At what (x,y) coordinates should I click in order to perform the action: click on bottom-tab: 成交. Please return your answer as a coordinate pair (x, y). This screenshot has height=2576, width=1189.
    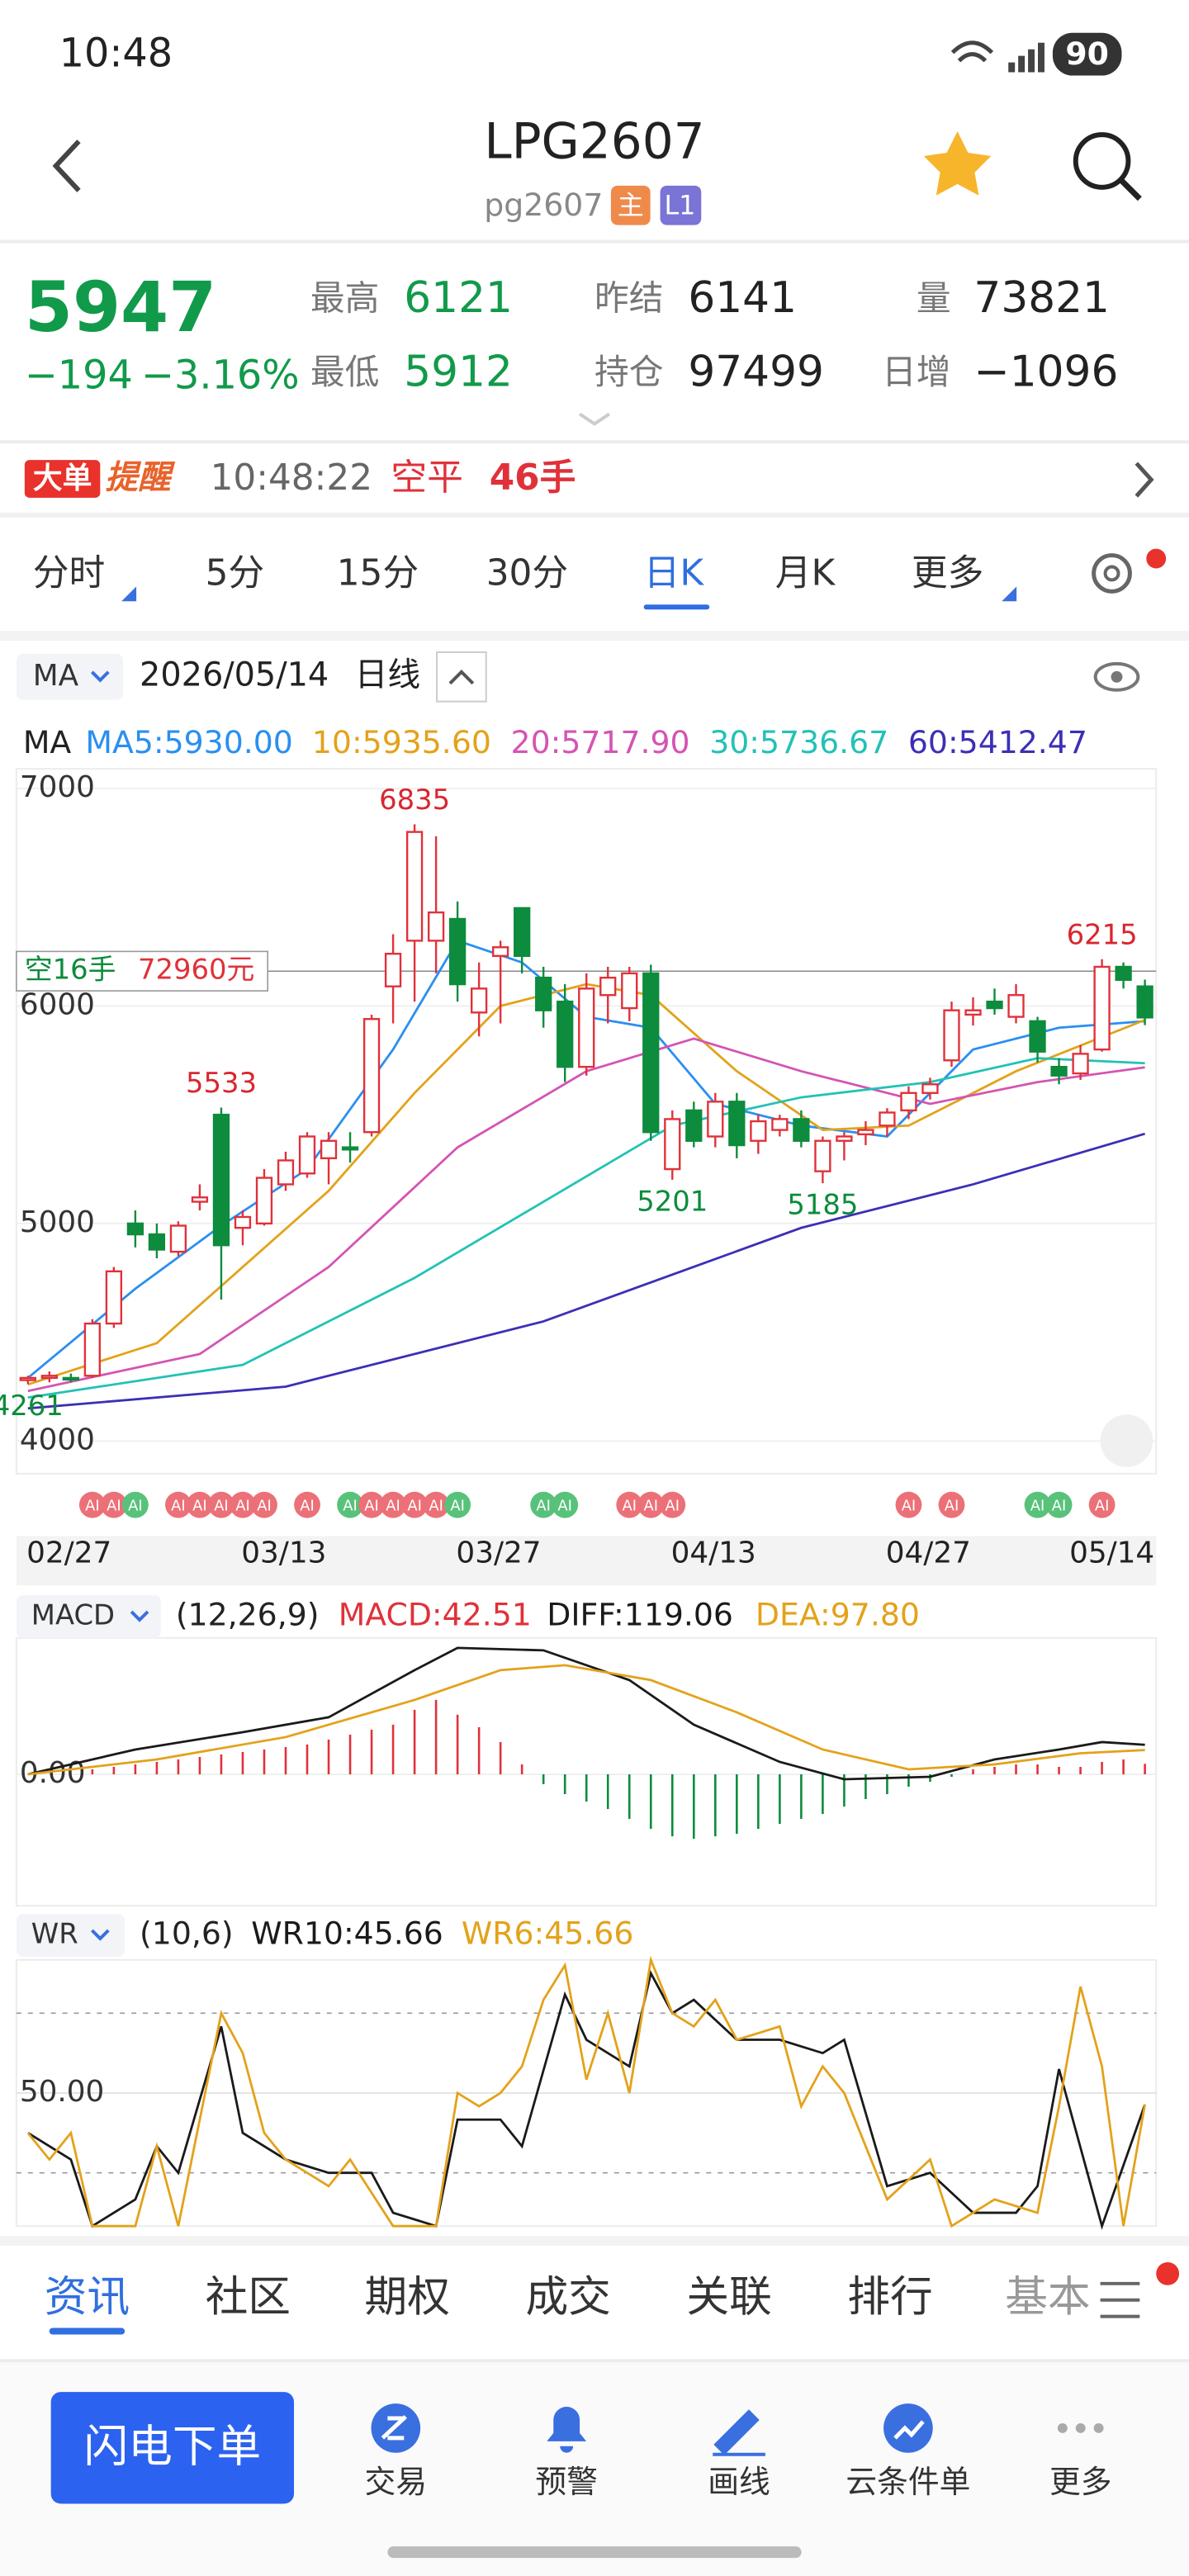
    Looking at the image, I should click on (567, 2298).